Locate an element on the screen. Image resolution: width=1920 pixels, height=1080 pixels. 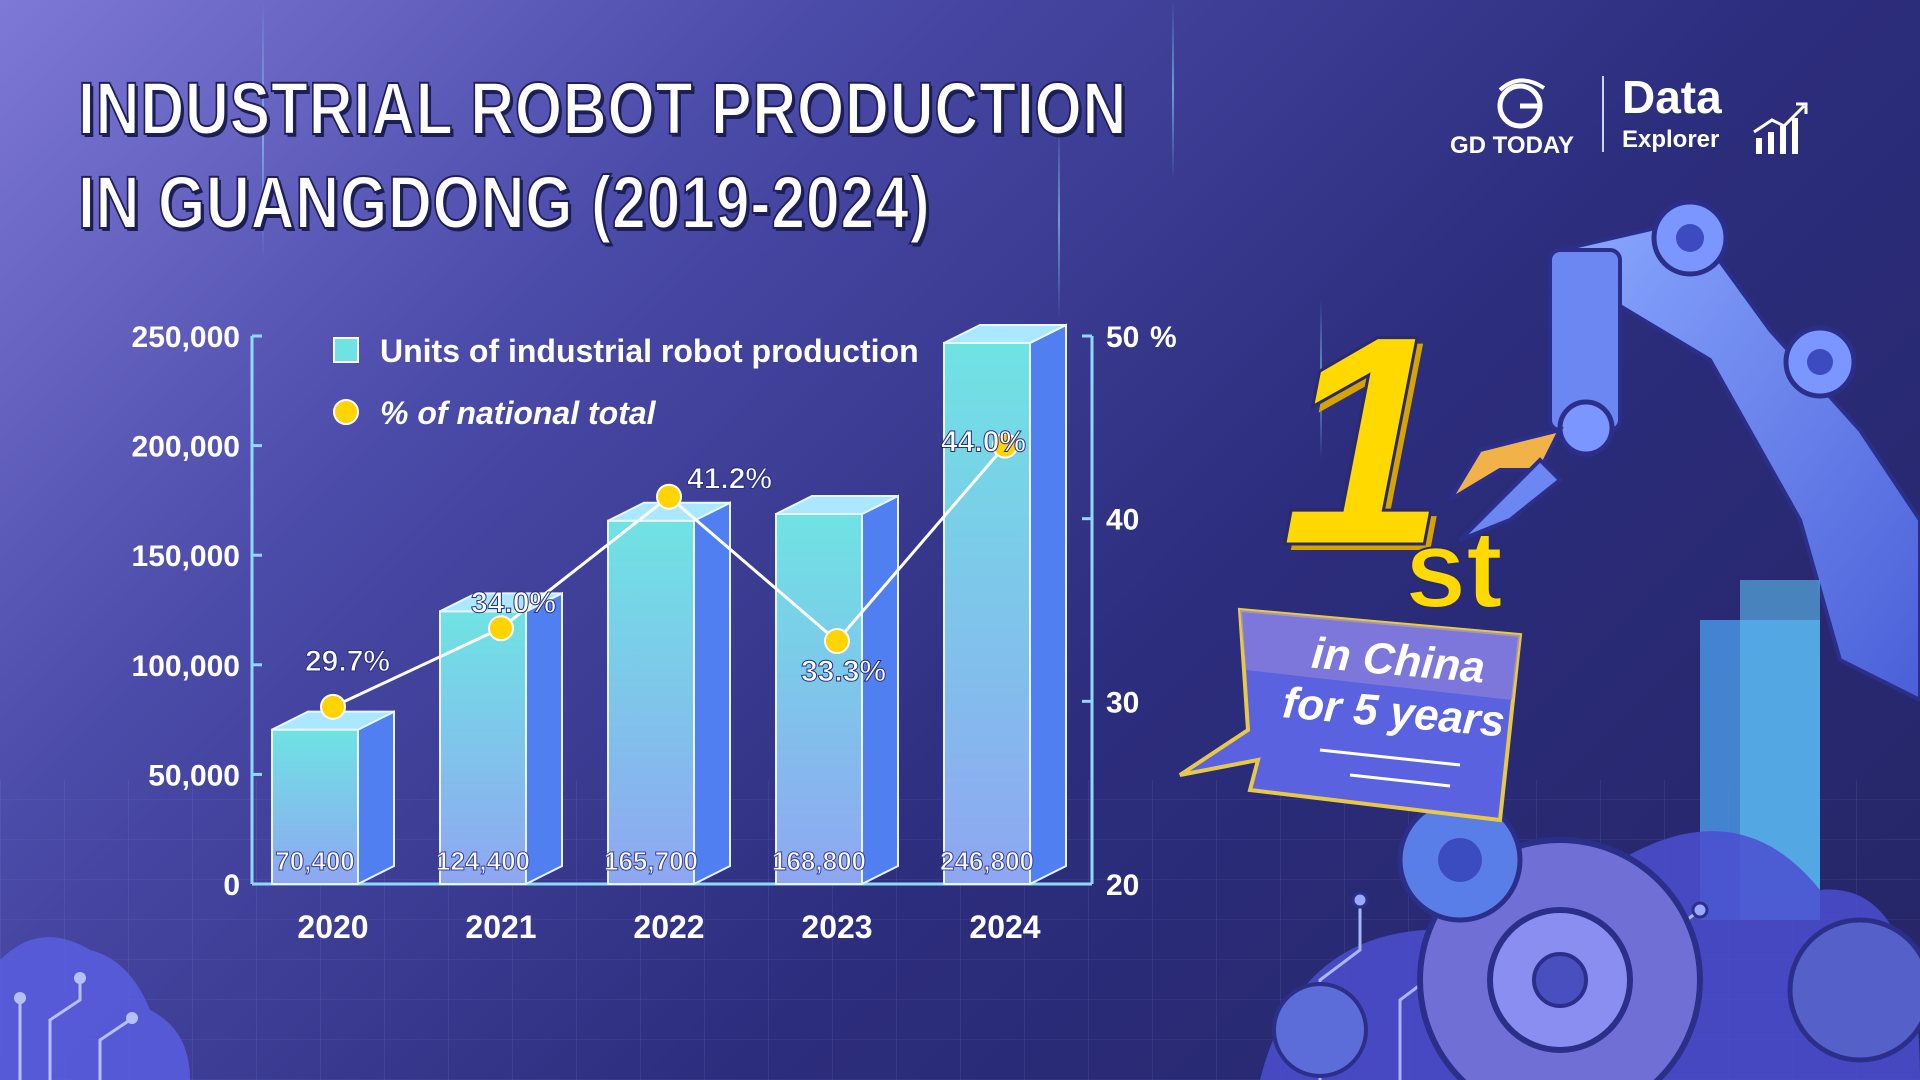
y-left-tick-label: 150,000 is located at coordinates (186, 556).